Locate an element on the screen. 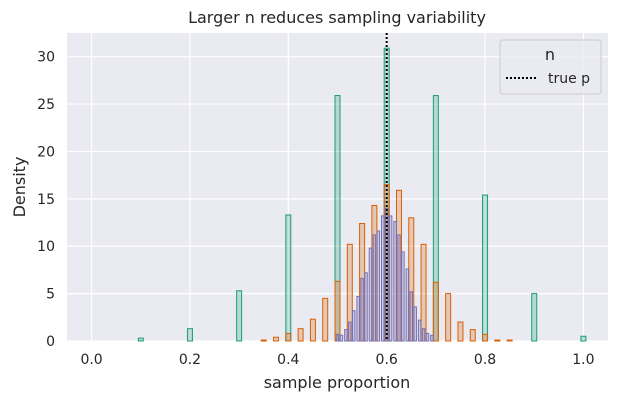 The height and width of the screenshot is (402, 618). x-tick-label: 0.0 is located at coordinates (91, 360).